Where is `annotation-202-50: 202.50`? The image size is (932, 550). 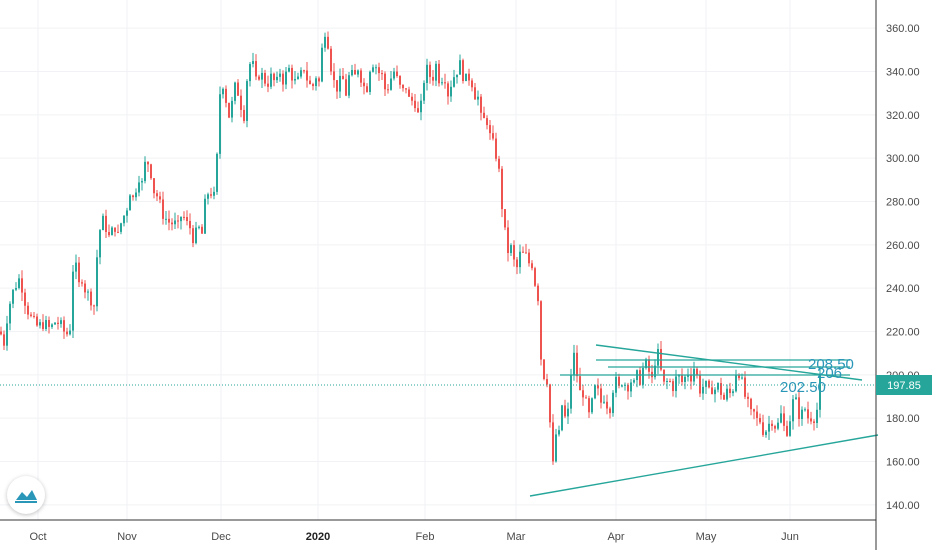
annotation-202-50: 202.50 is located at coordinates (803, 387).